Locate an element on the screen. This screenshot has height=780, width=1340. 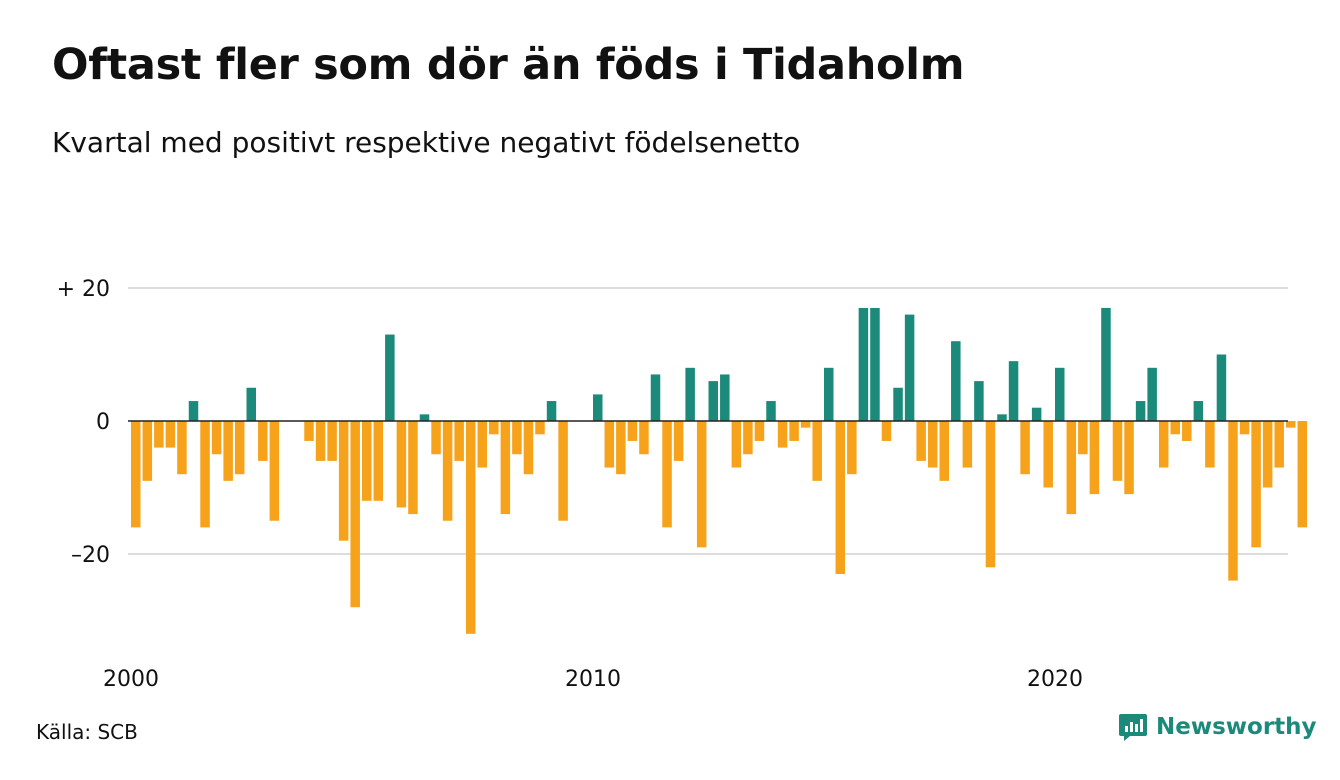
brand: Newsworthy is located at coordinates (1217, 727).